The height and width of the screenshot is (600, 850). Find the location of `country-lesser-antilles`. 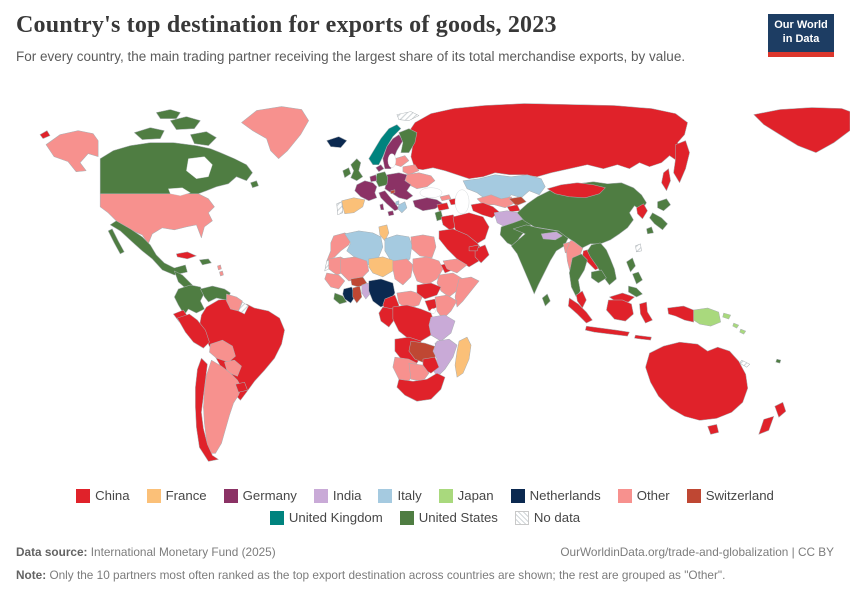

country-lesser-antilles is located at coordinates (220, 270).